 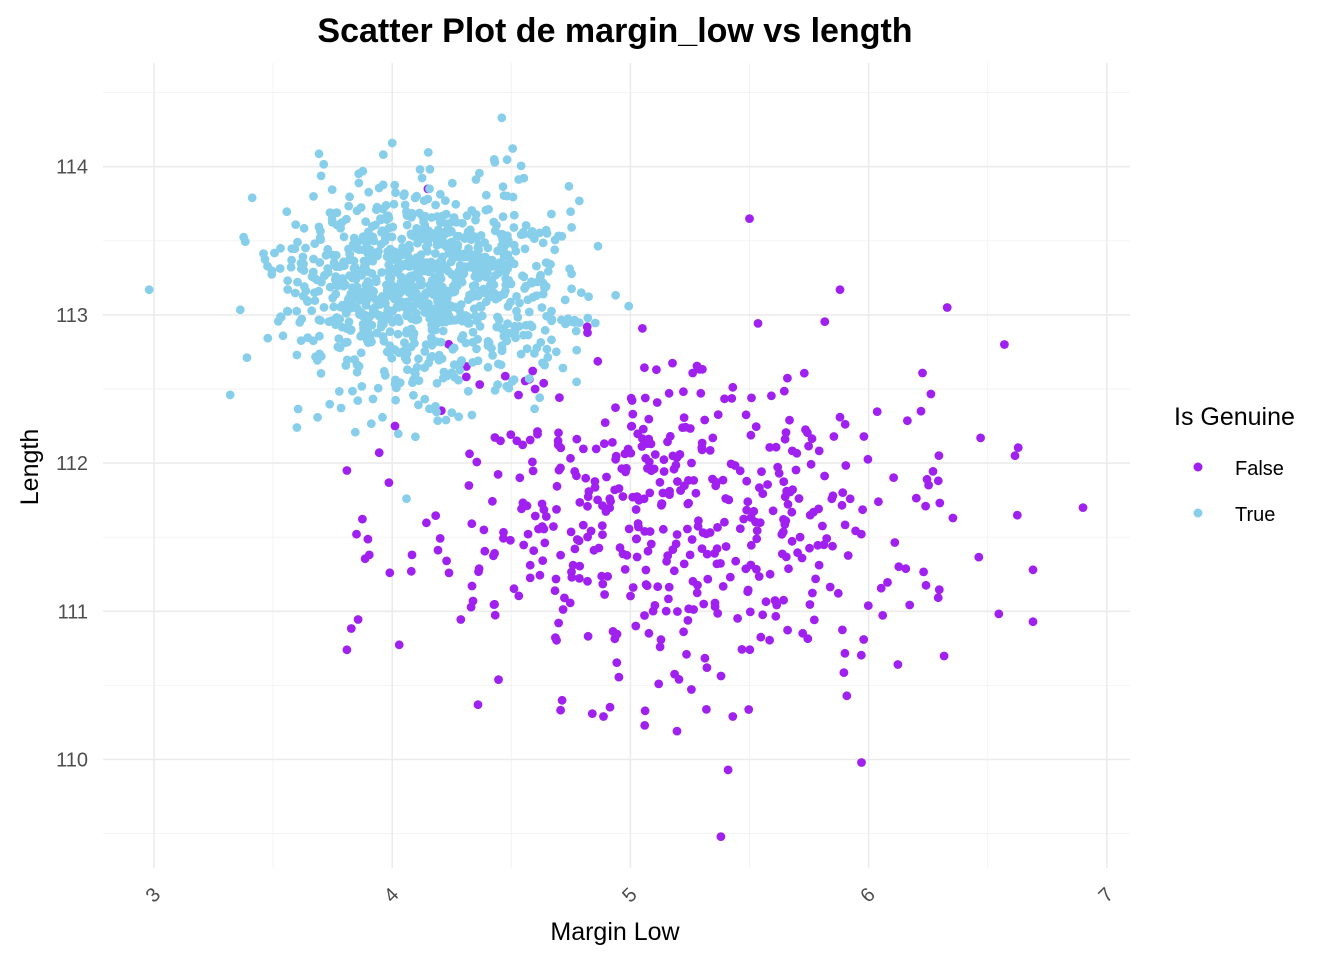 What do you see at coordinates (73, 612) in the screenshot?
I see `y-tick-label: 111` at bounding box center [73, 612].